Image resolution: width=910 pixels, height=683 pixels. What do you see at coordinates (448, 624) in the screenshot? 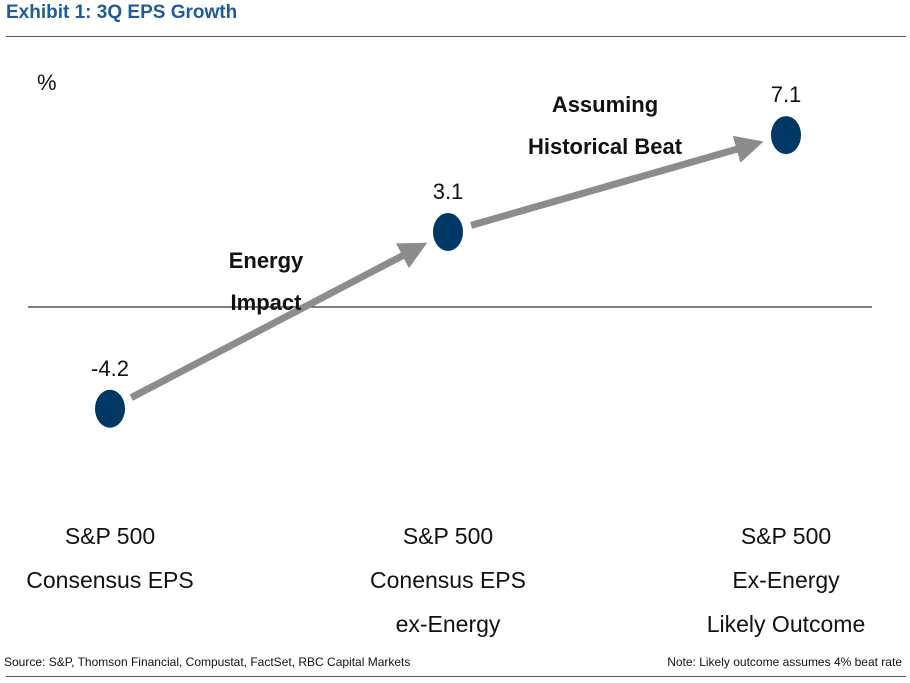
I see `category-label-2-line-3: ex-Energy` at bounding box center [448, 624].